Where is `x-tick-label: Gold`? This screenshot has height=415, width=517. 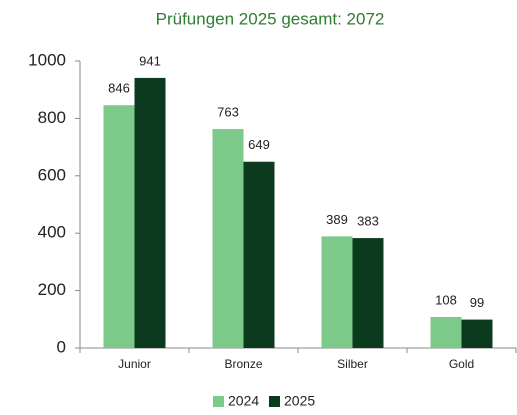 x-tick-label: Gold is located at coordinates (461, 364).